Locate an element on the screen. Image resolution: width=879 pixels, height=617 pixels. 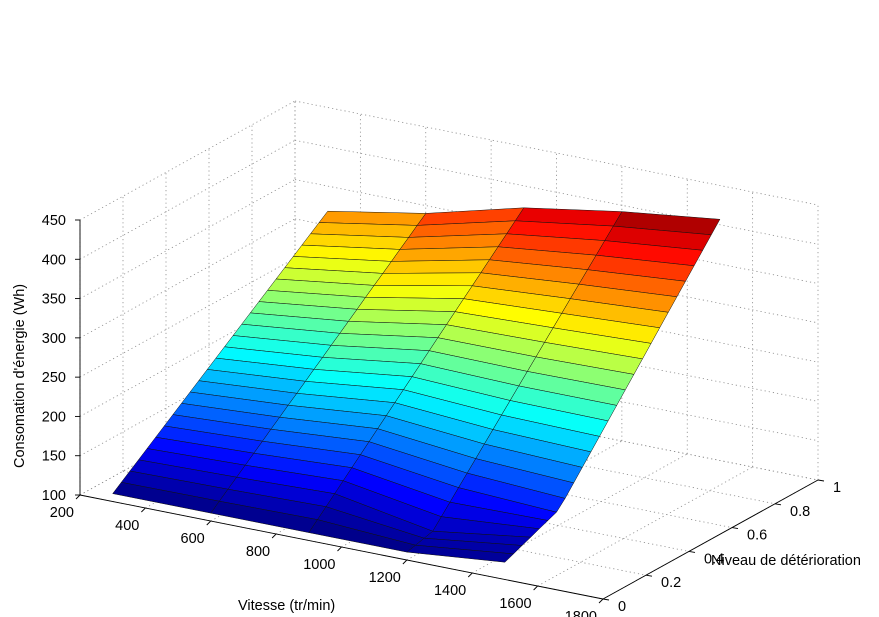
y-tick-label: 0.8 is located at coordinates (800, 512).